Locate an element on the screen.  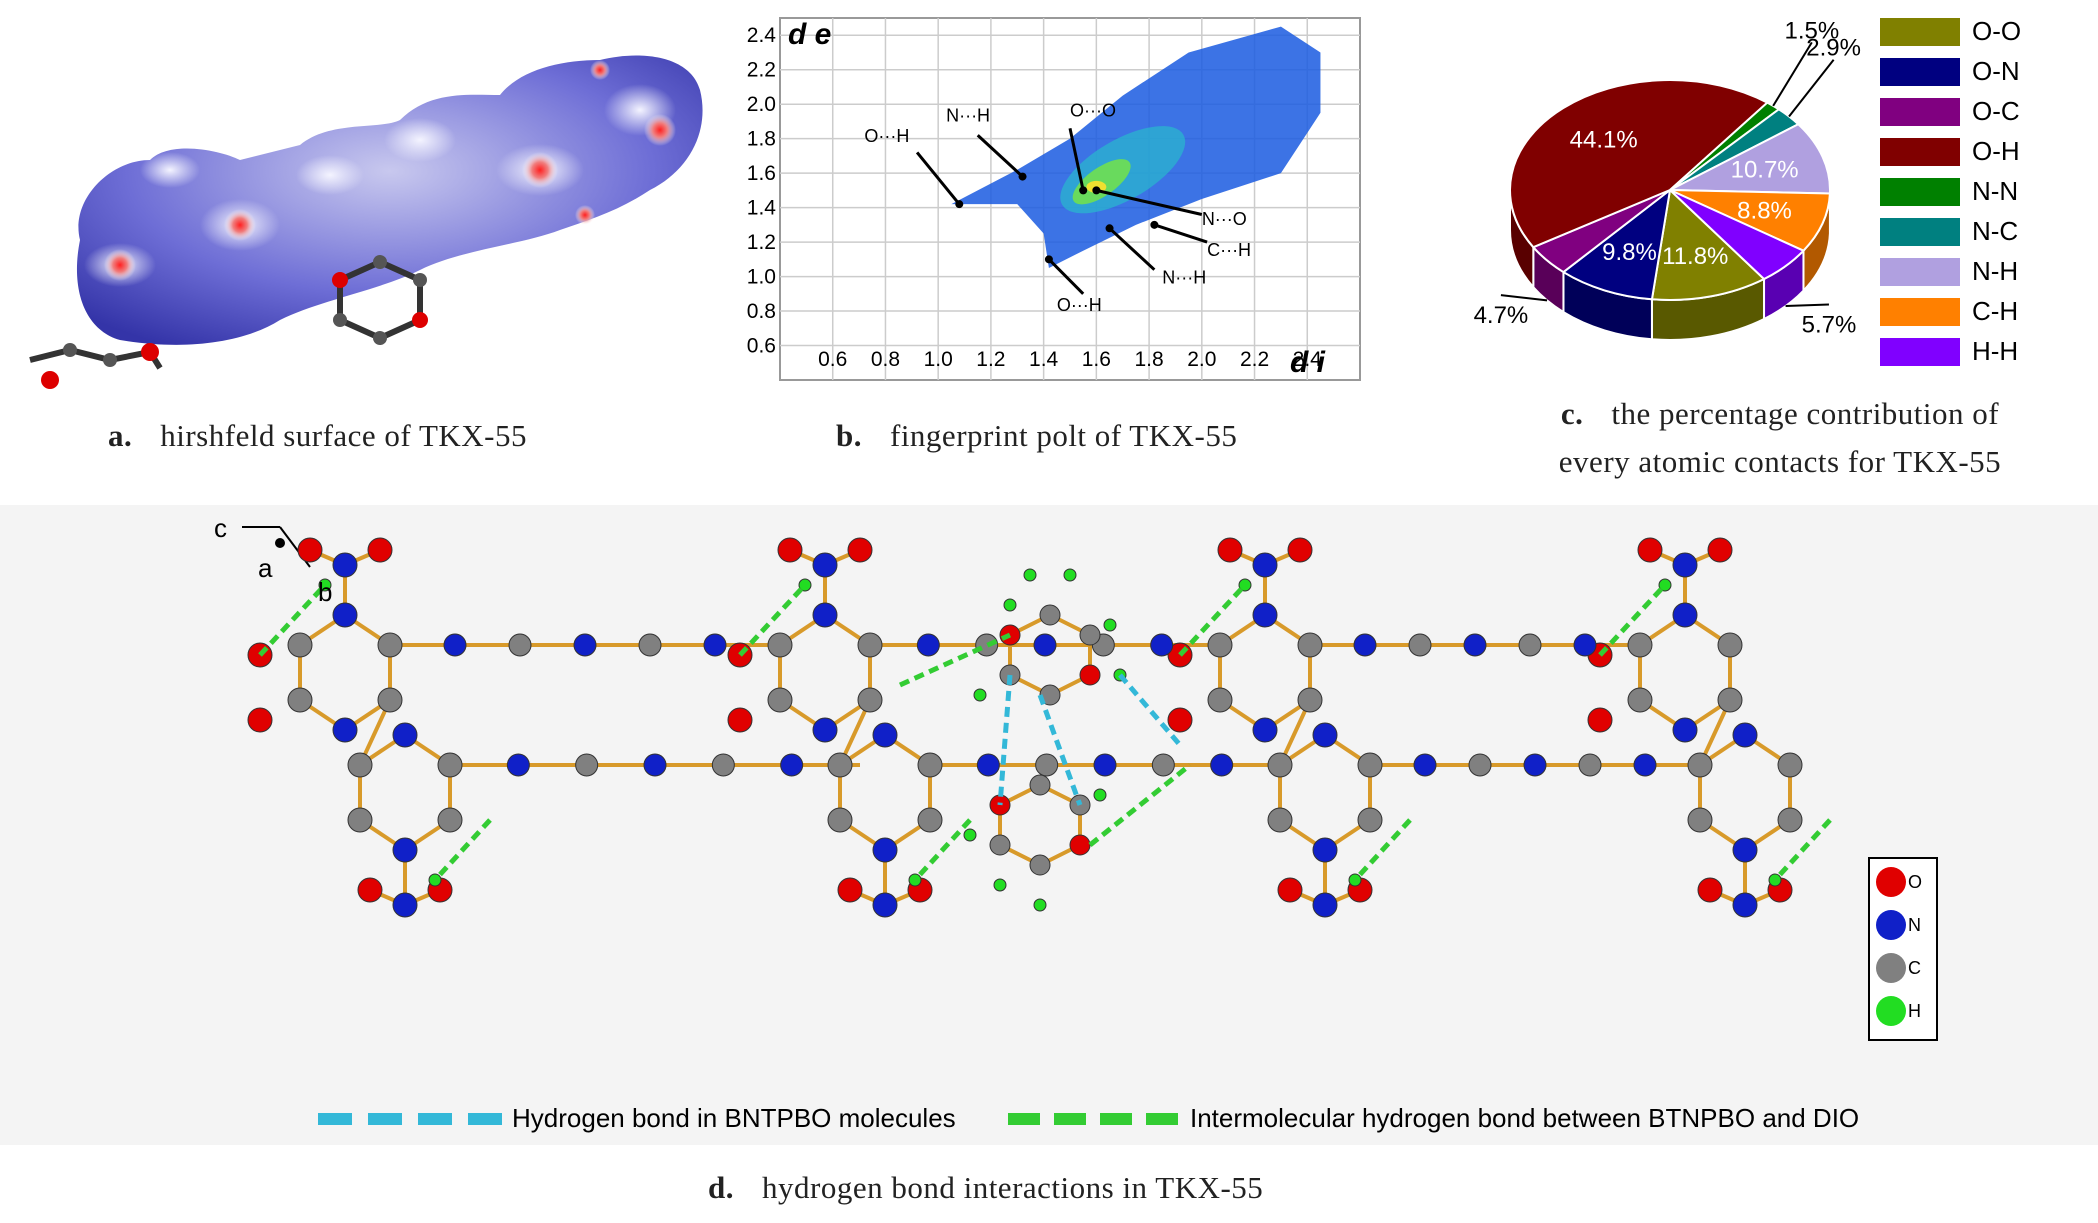
annotation-label: O···H is located at coordinates (886, 136).